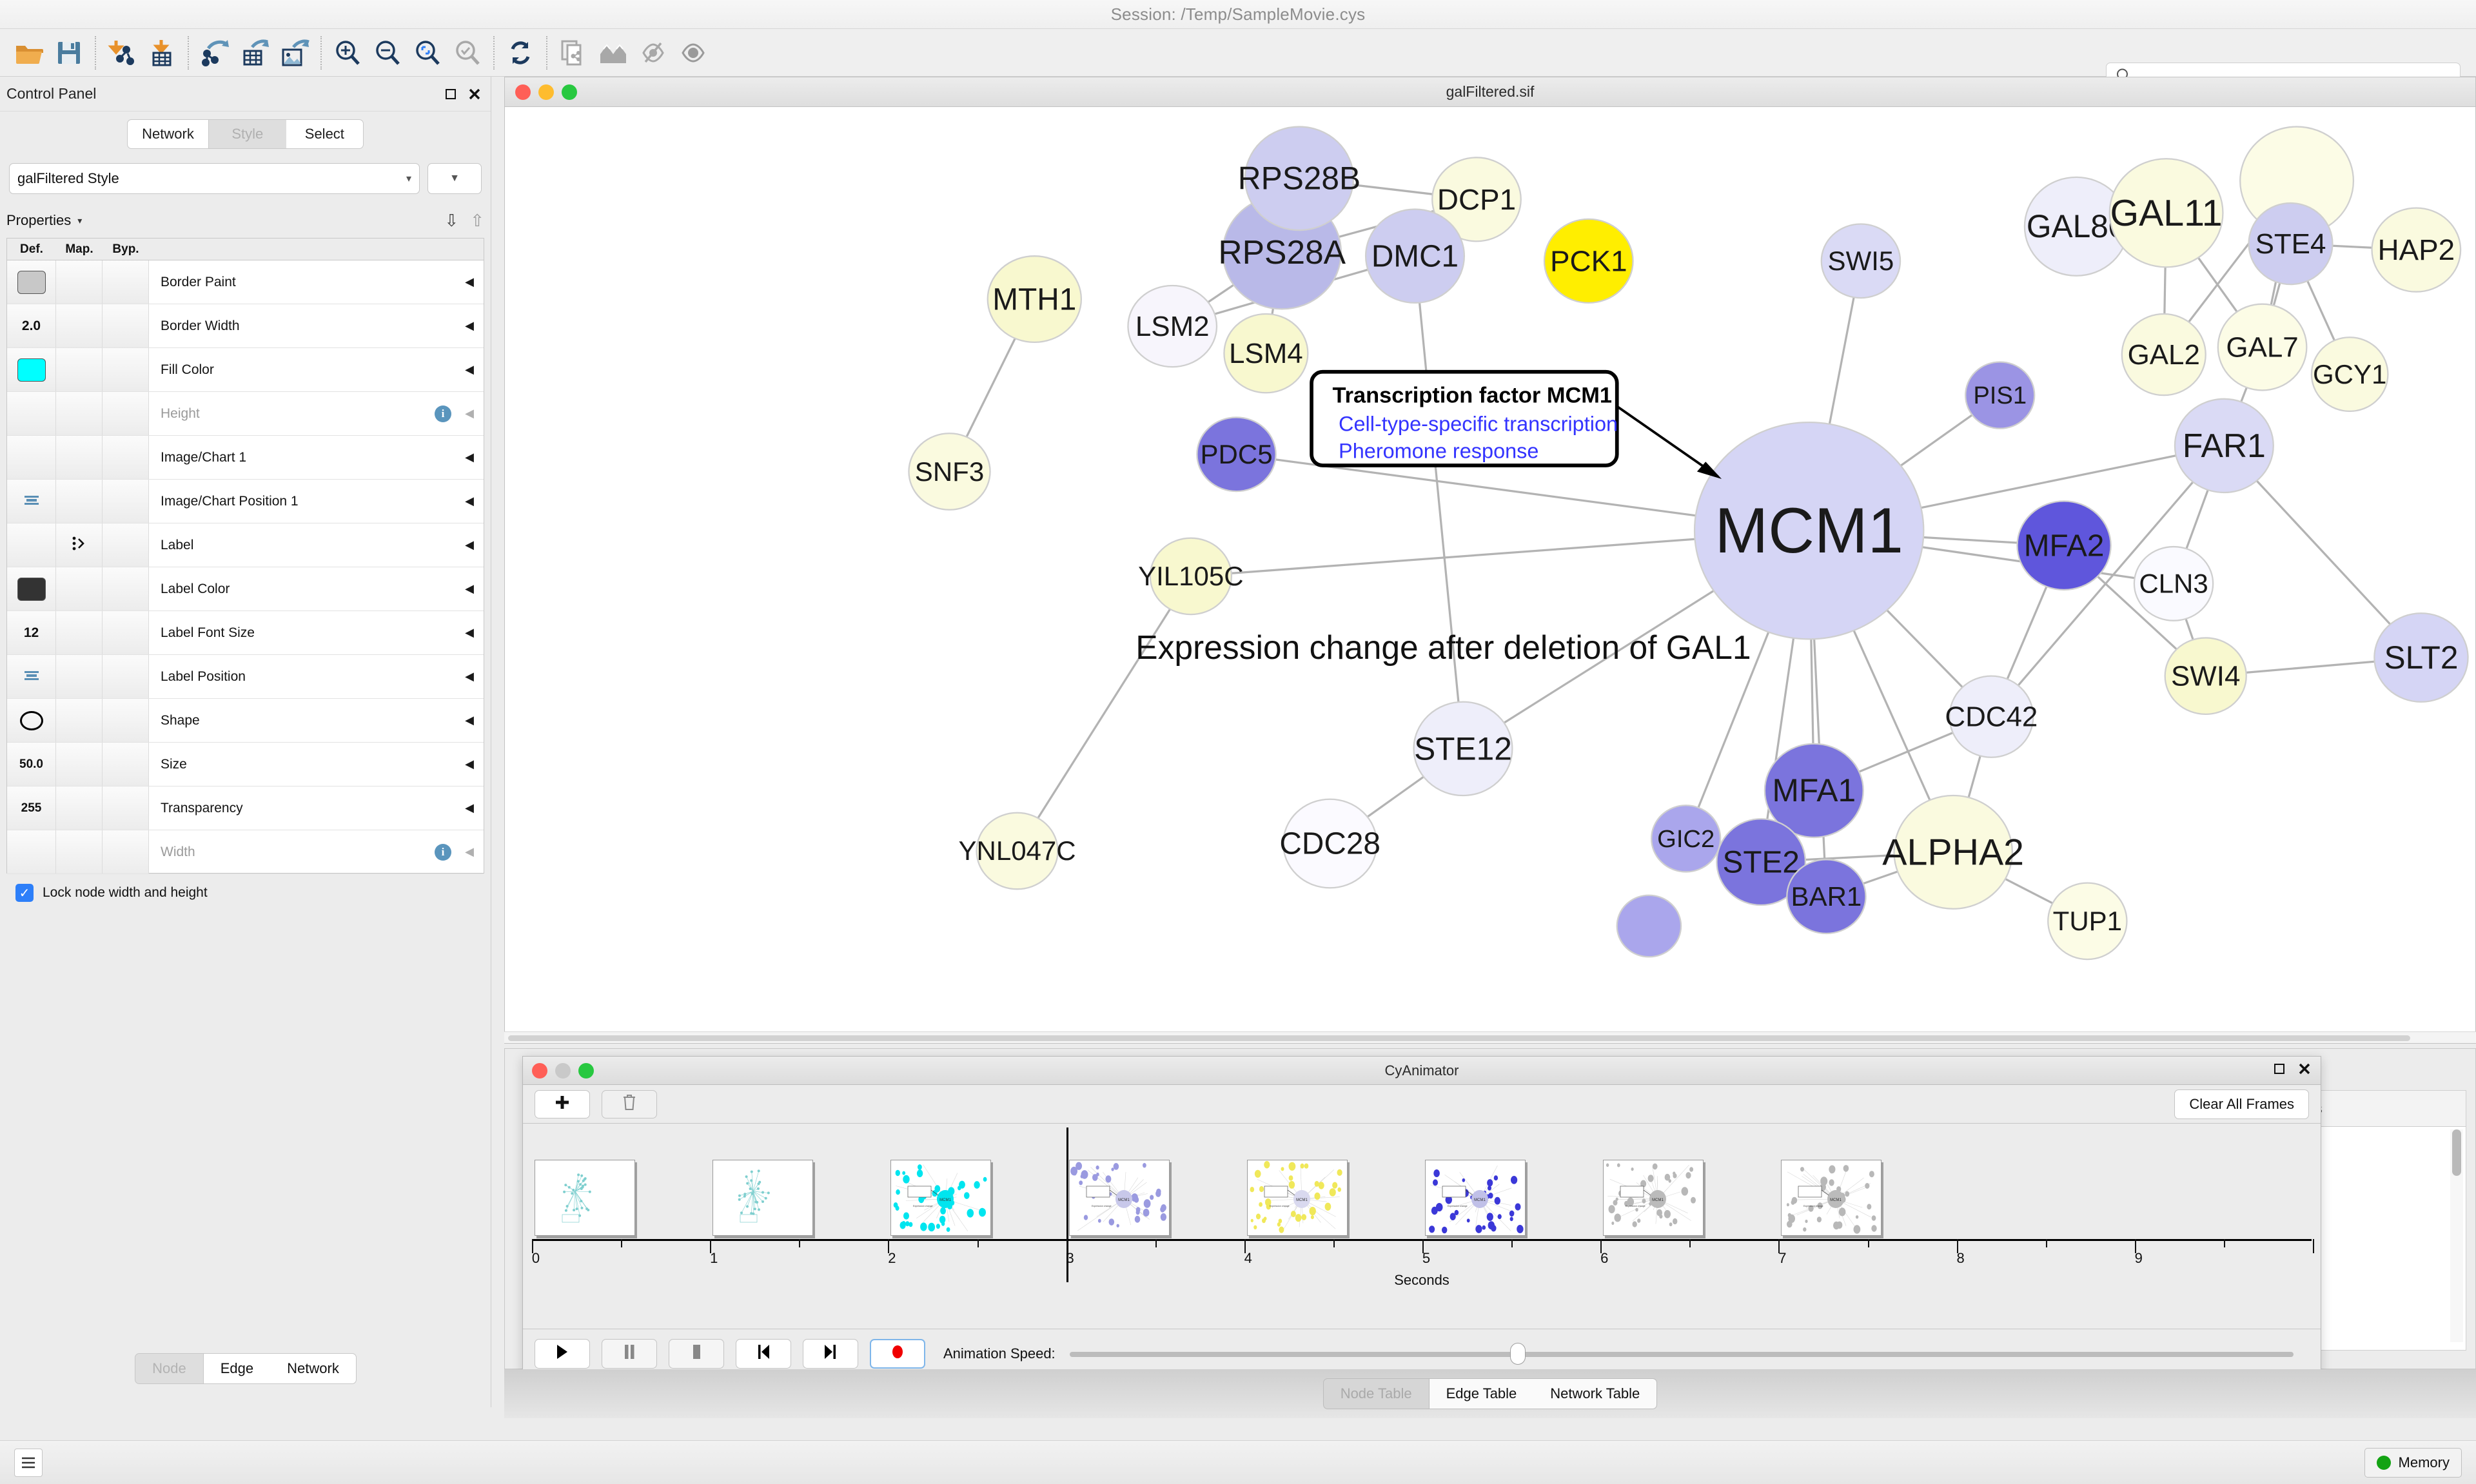 The image size is (2476, 1484). Describe the element at coordinates (2262, 347) in the screenshot. I see `network-node: GAL7` at that location.